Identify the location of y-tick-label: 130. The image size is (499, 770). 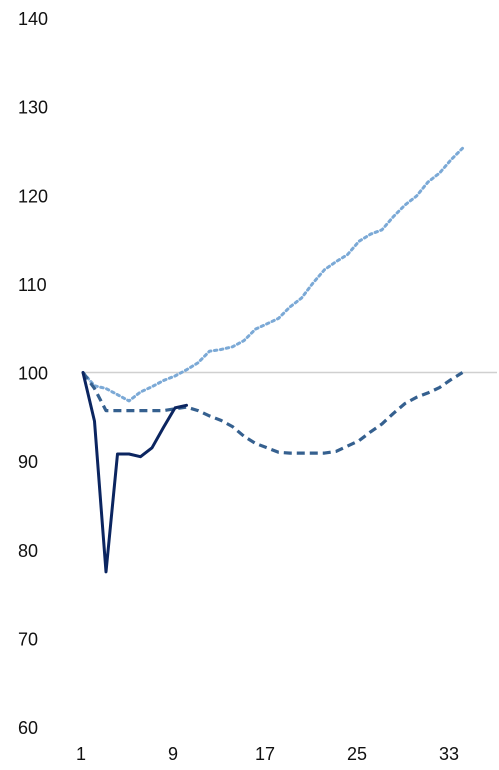
(33, 108).